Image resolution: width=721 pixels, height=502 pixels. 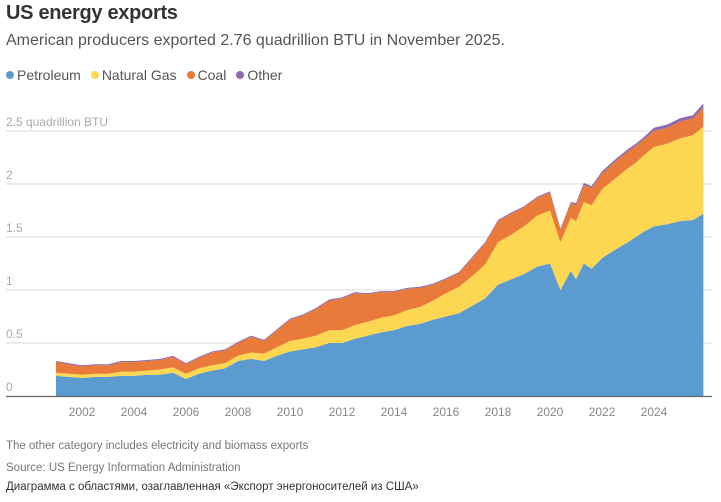 I want to click on y-tick-label: 0.5, so click(x=14, y=334).